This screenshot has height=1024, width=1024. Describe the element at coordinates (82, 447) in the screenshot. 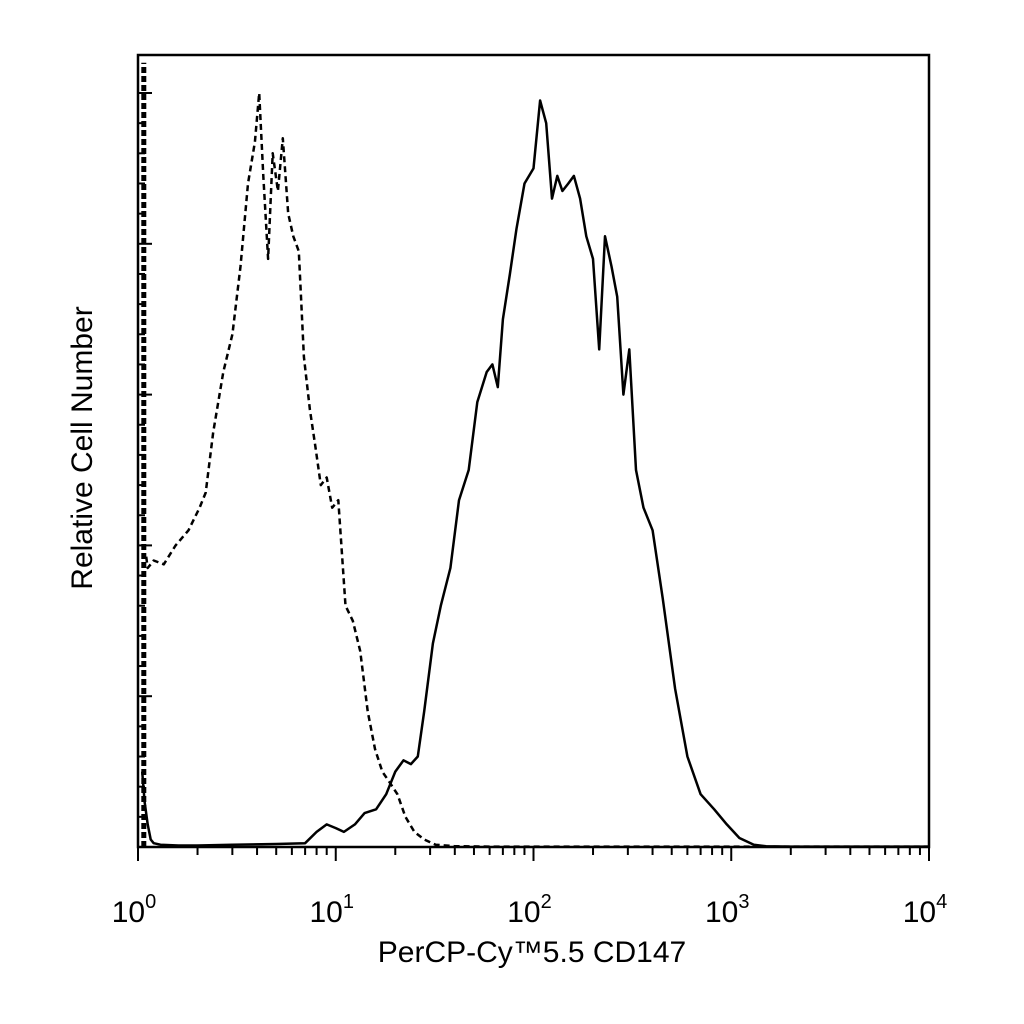

I see `y-axis-title: Relative Cell Number` at that location.